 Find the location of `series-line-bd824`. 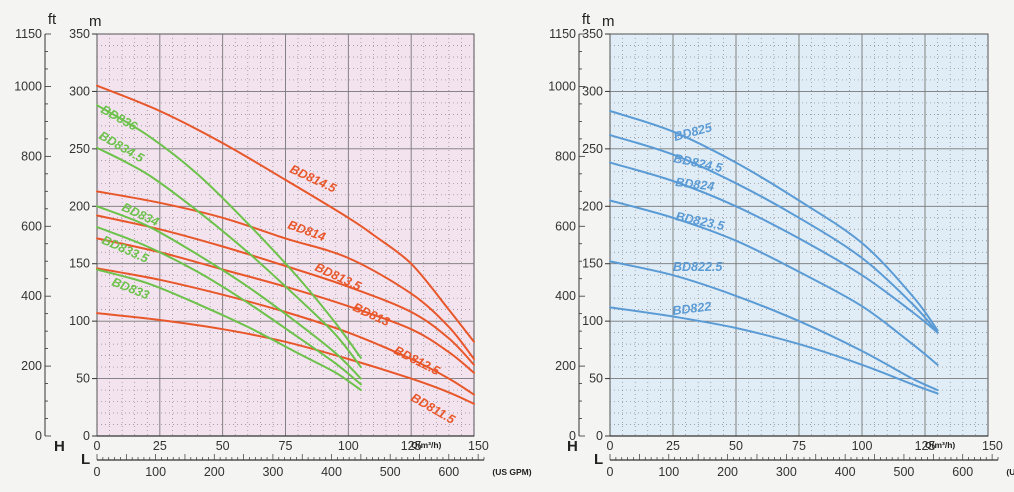

series-line-bd824 is located at coordinates (774, 247).